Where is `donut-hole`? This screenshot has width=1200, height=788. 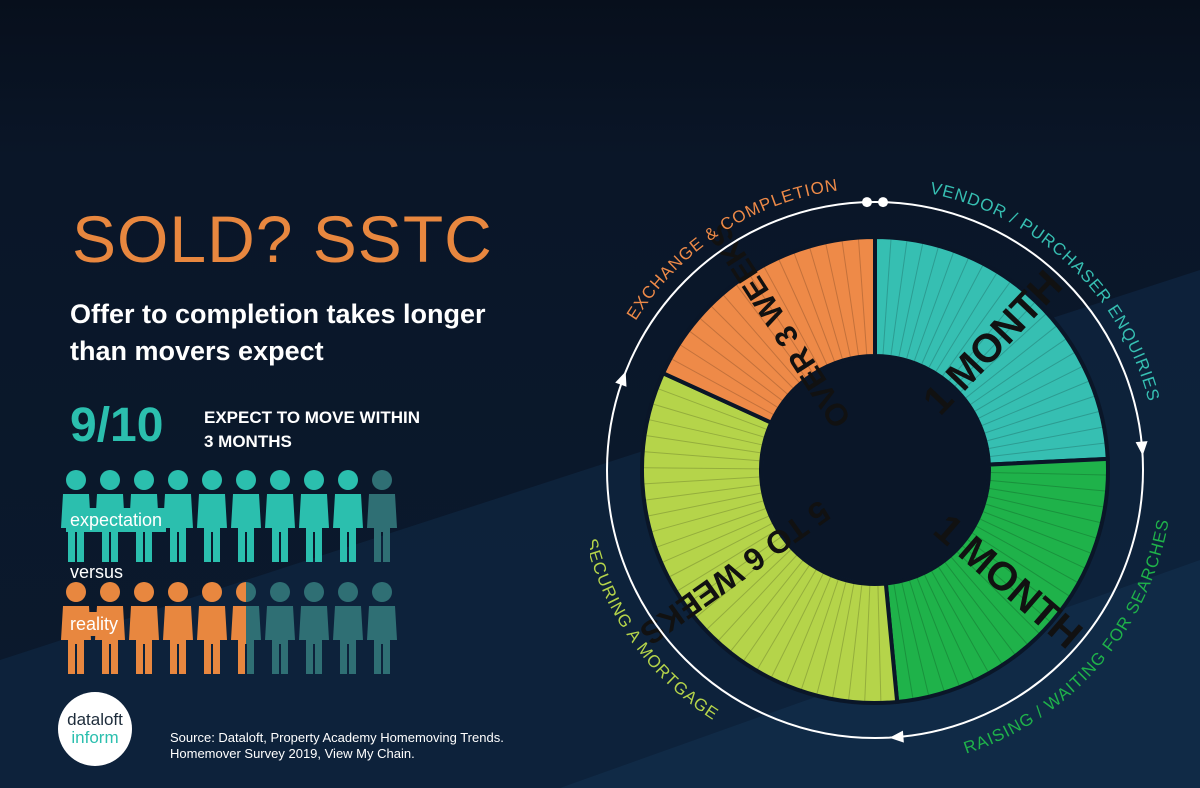
donut-hole is located at coordinates (875, 470).